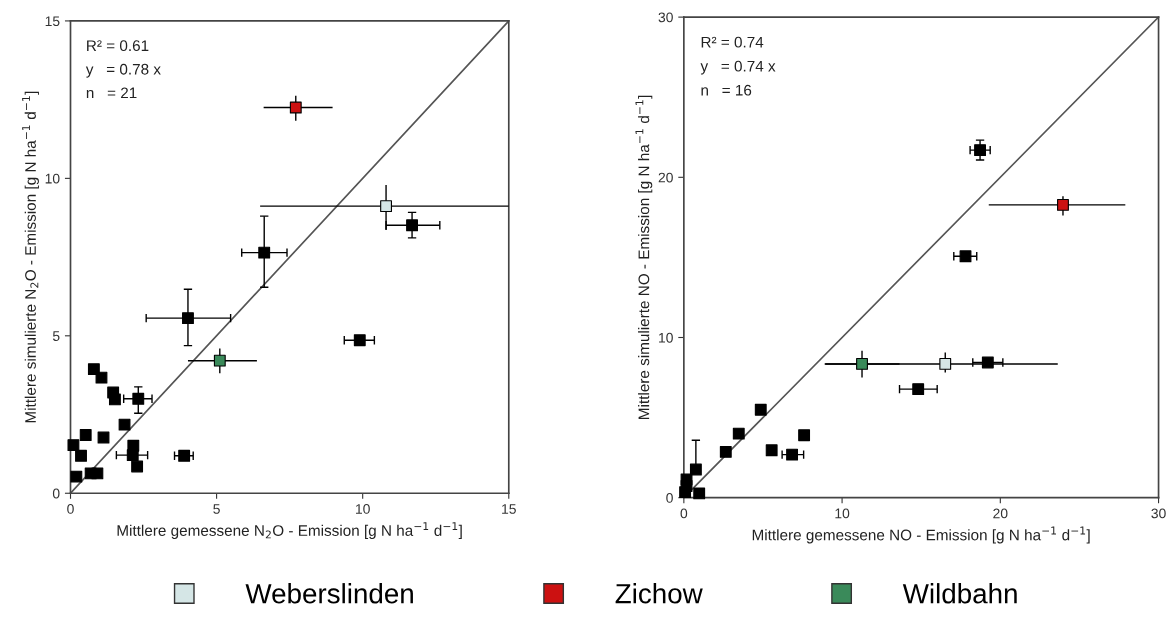  I want to click on annotation: y = 0.74 x, so click(738, 67).